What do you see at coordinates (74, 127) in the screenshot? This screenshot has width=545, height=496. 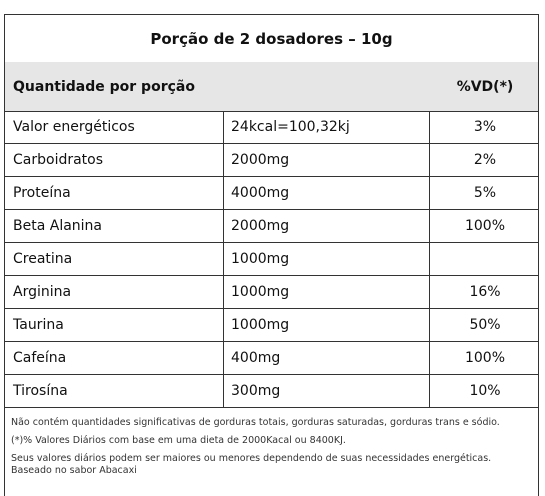 I see `nutrient-name: Valor energéticos` at bounding box center [74, 127].